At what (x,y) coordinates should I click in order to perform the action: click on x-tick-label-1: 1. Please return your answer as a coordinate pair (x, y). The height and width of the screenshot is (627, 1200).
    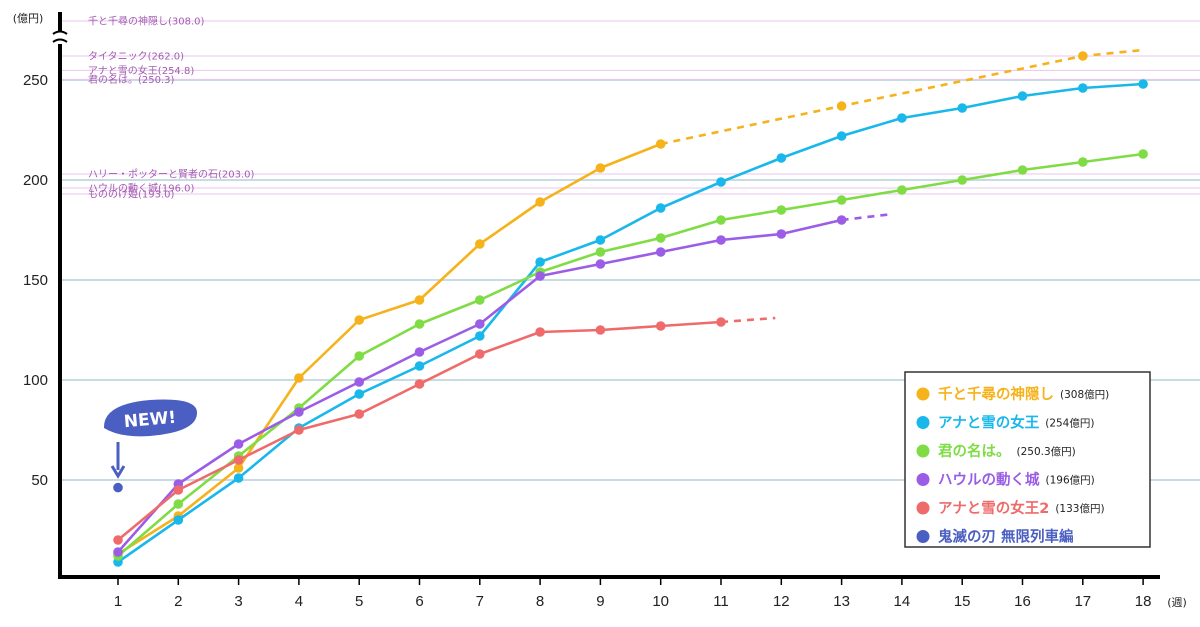
    Looking at the image, I should click on (118, 601).